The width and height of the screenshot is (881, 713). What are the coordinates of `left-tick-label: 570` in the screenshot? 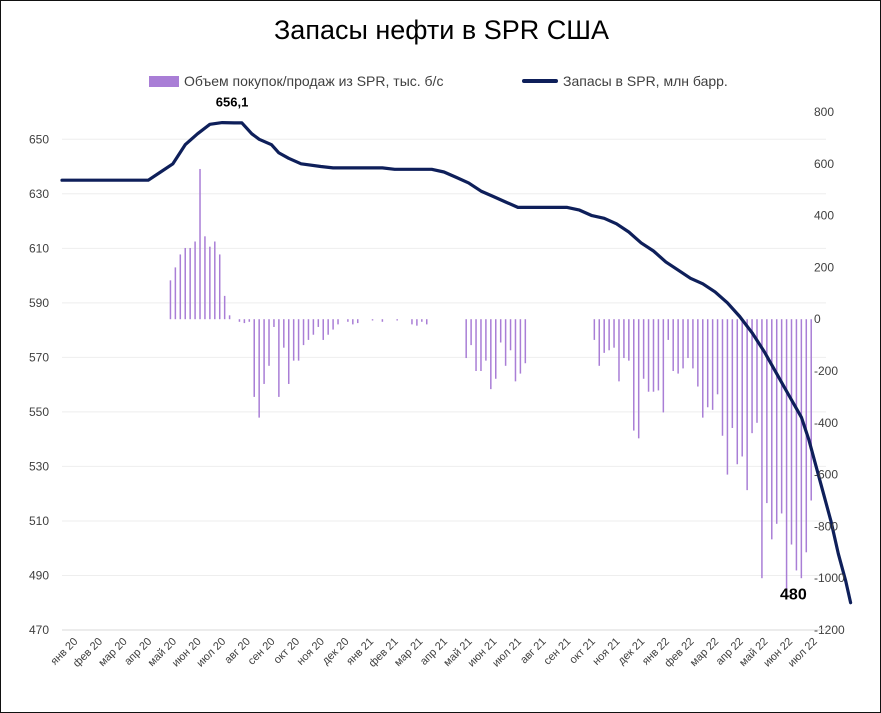 It's located at (39, 357).